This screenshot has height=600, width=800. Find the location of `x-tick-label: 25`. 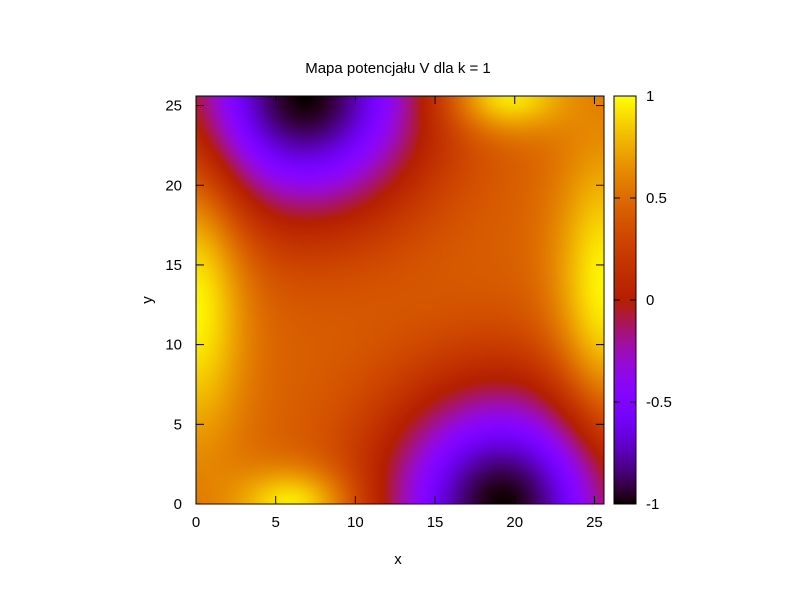

x-tick-label: 25 is located at coordinates (594, 522).